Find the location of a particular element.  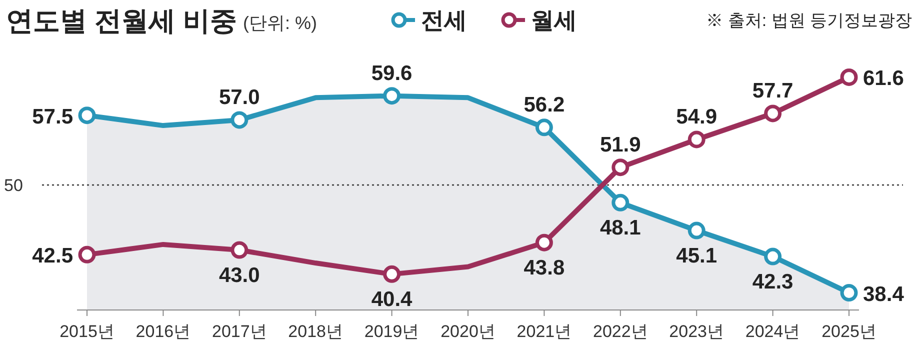

chart-title: 연도별 전월세 비중 is located at coordinates (122, 21).